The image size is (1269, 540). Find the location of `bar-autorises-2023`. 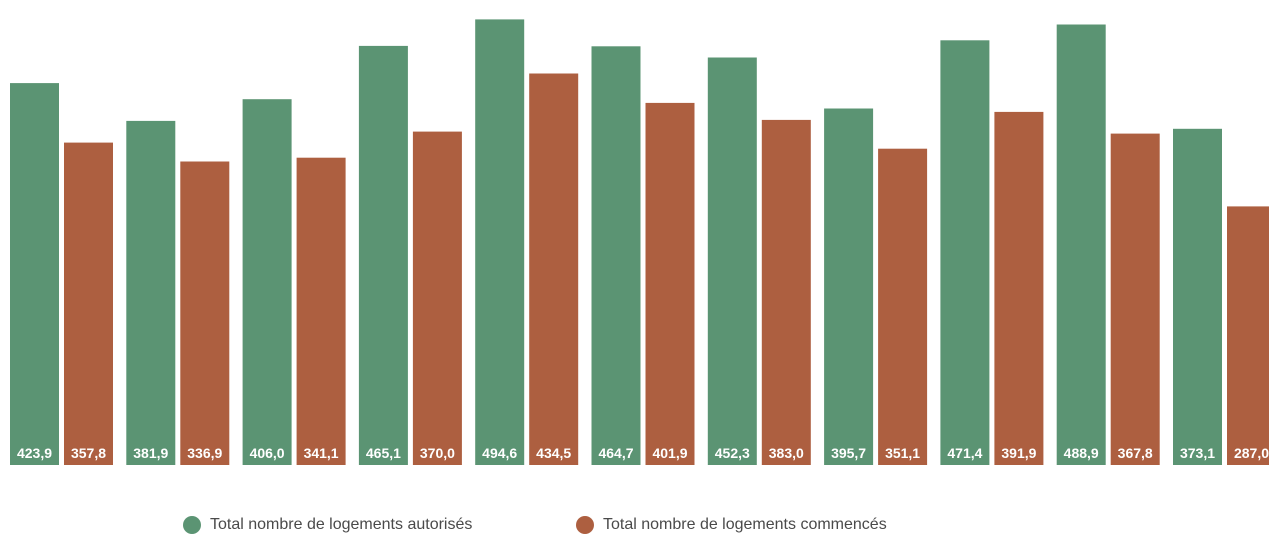

bar-autorises-2023 is located at coordinates (1197, 297).